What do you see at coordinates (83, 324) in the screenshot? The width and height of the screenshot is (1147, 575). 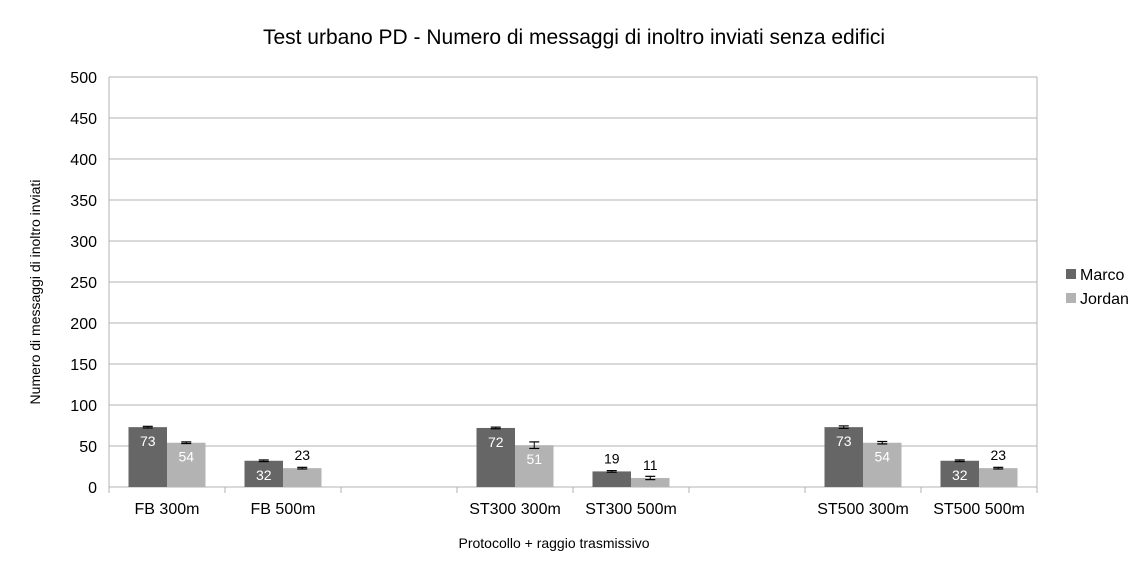 I see `y-tick-label: 200` at bounding box center [83, 324].